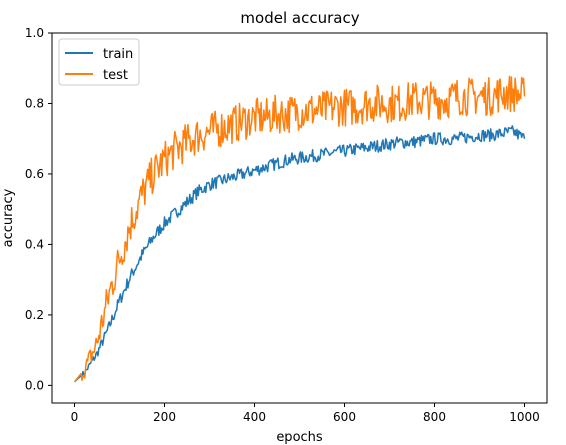 The height and width of the screenshot is (445, 566). What do you see at coordinates (254, 417) in the screenshot?
I see `x-tick-label: 400` at bounding box center [254, 417].